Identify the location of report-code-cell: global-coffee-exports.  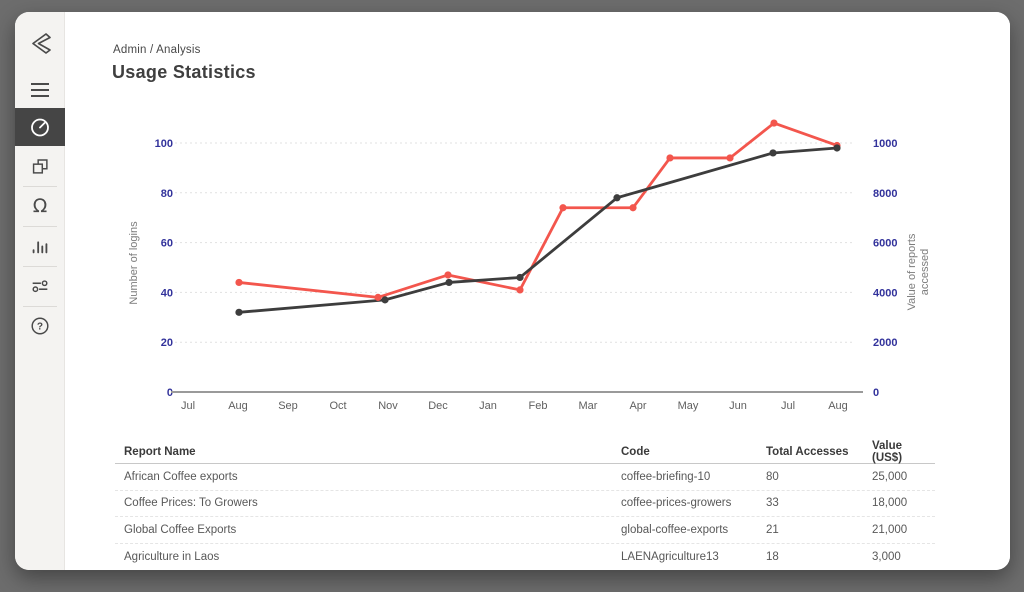
(675, 529).